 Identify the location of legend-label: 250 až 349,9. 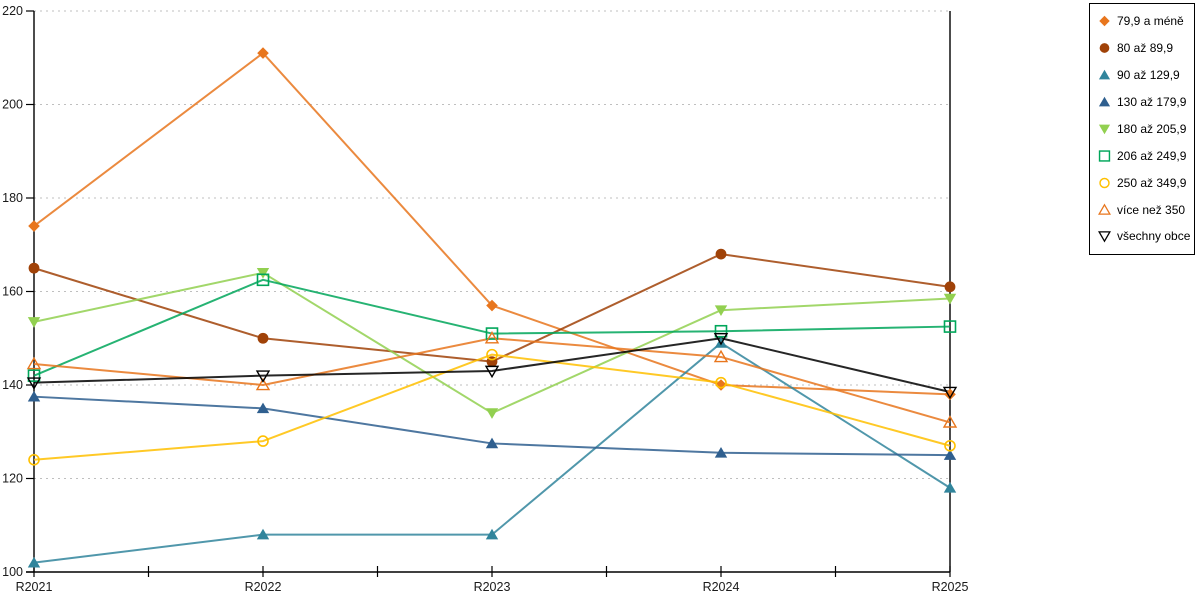
(1152, 182).